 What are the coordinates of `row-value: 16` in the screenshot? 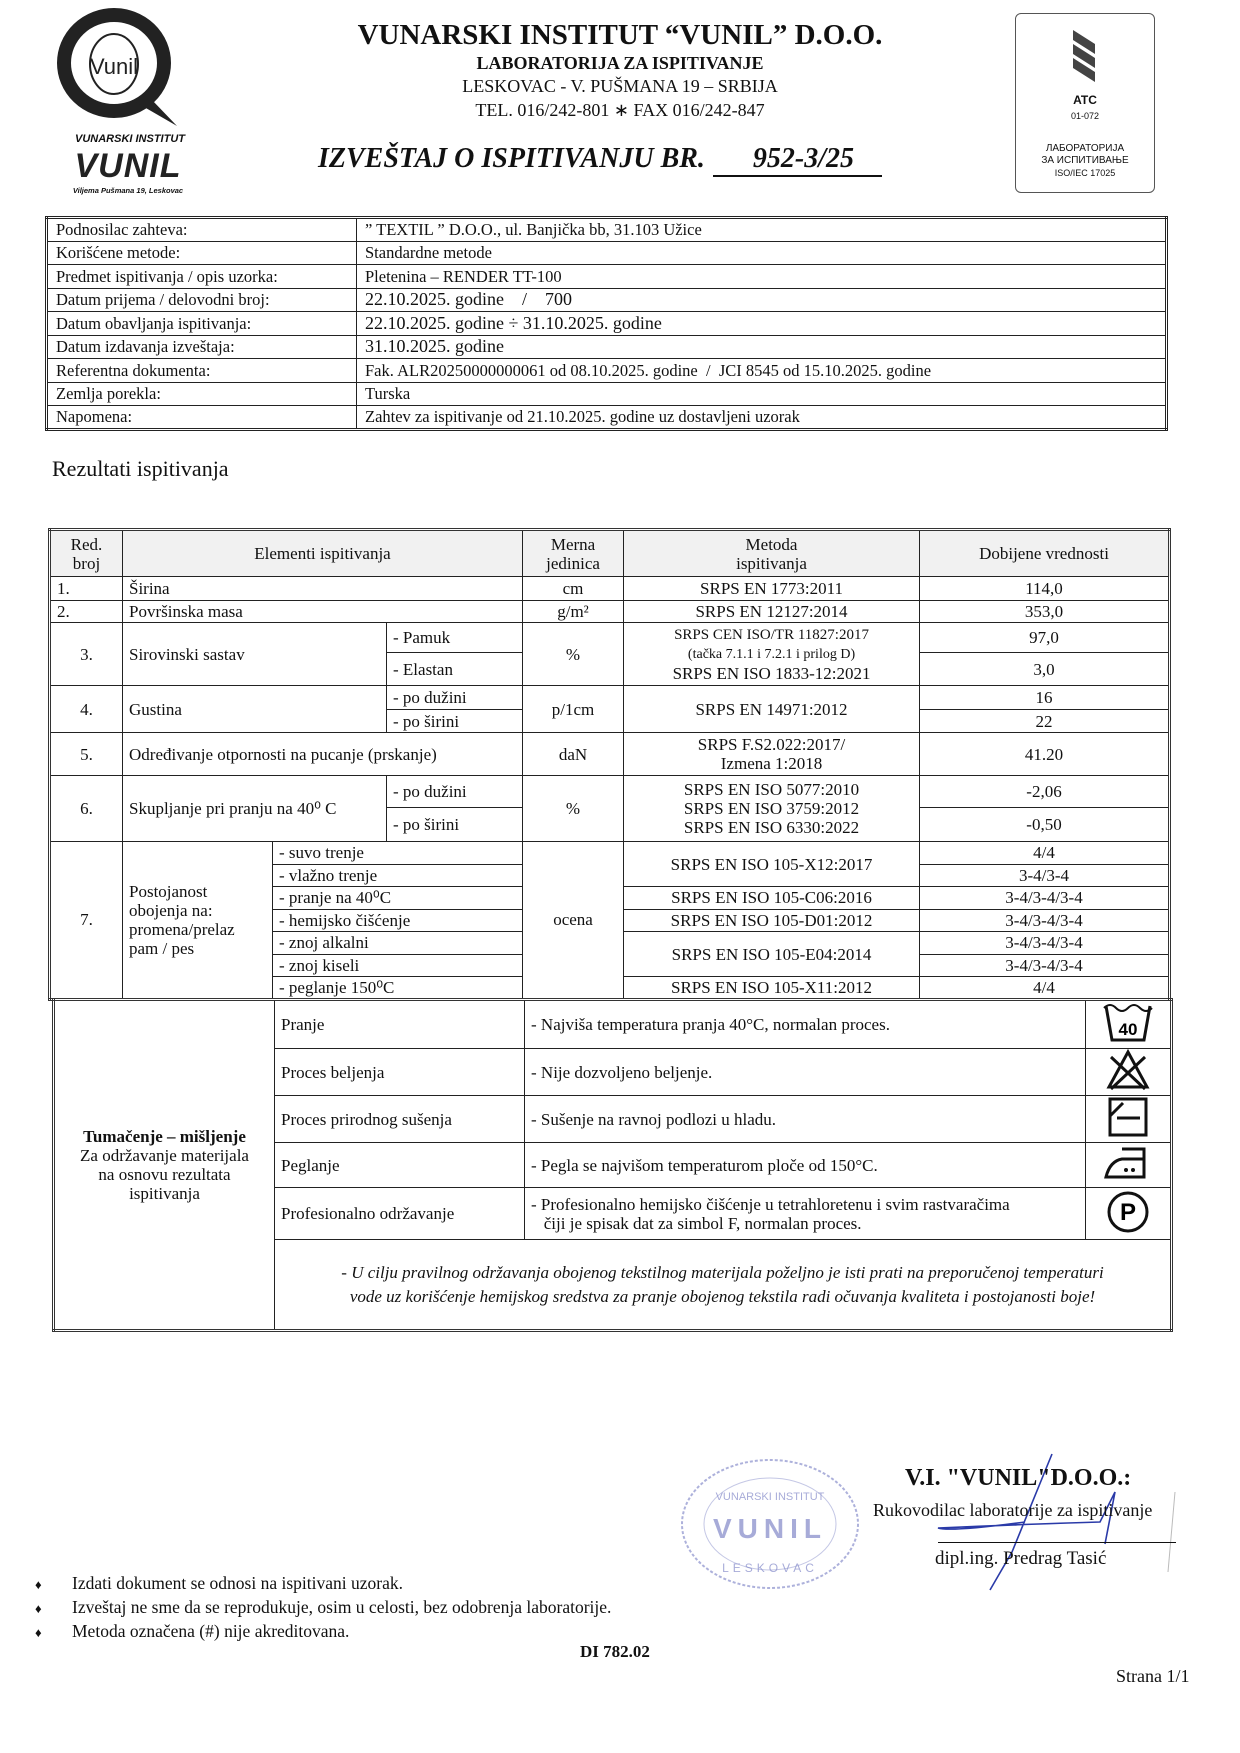 It's located at (1044, 697).